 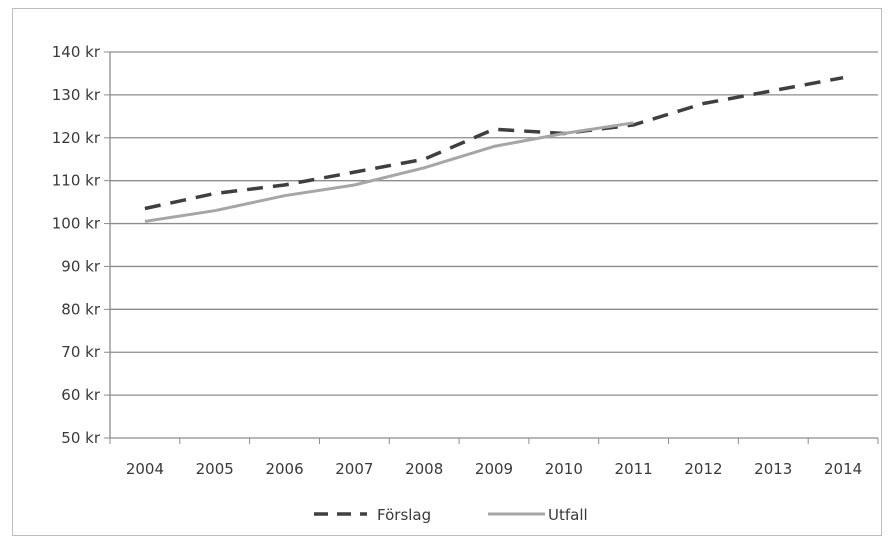 What do you see at coordinates (145, 469) in the screenshot?
I see `x-tick-label: 2004` at bounding box center [145, 469].